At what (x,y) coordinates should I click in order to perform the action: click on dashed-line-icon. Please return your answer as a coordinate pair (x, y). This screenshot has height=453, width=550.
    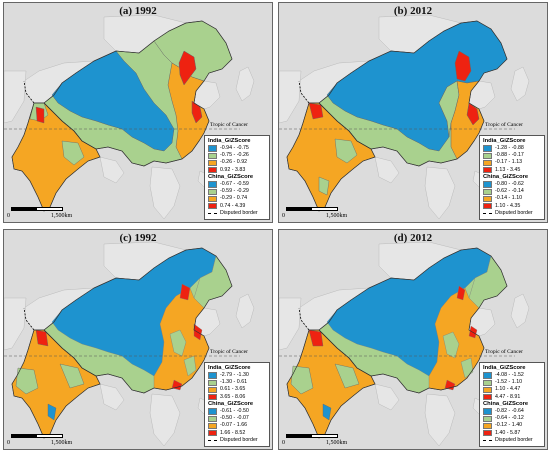
    Looking at the image, I should click on (212, 213).